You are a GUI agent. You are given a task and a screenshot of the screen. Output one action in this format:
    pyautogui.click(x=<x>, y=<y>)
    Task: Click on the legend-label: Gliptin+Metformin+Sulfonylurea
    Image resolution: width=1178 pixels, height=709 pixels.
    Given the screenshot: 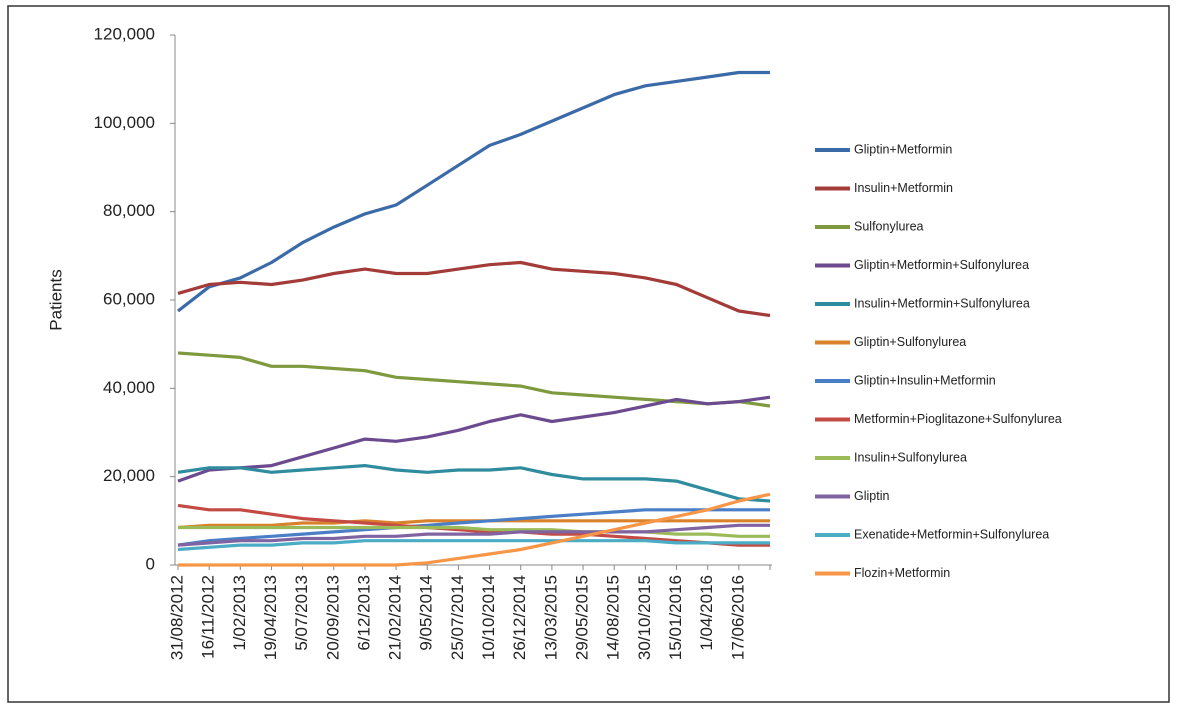 What is the action you would take?
    pyautogui.click(x=941, y=265)
    